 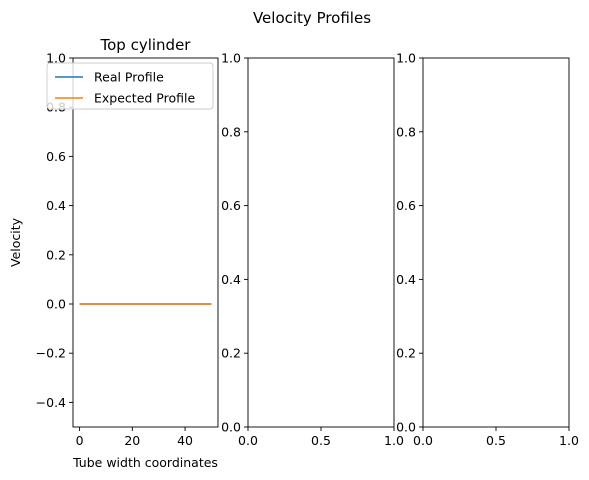 I want to click on y-tick-label: −0.4, so click(x=51, y=402).